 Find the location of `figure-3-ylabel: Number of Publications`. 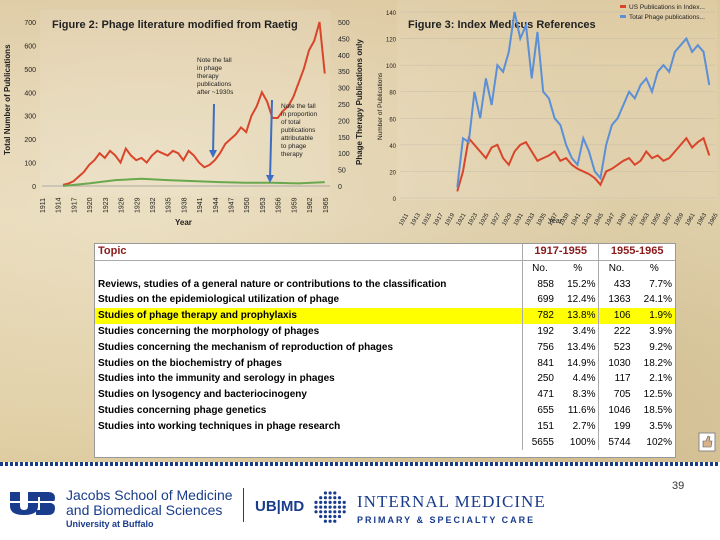

figure-3-ylabel: Number of Publications is located at coordinates (380, 106).